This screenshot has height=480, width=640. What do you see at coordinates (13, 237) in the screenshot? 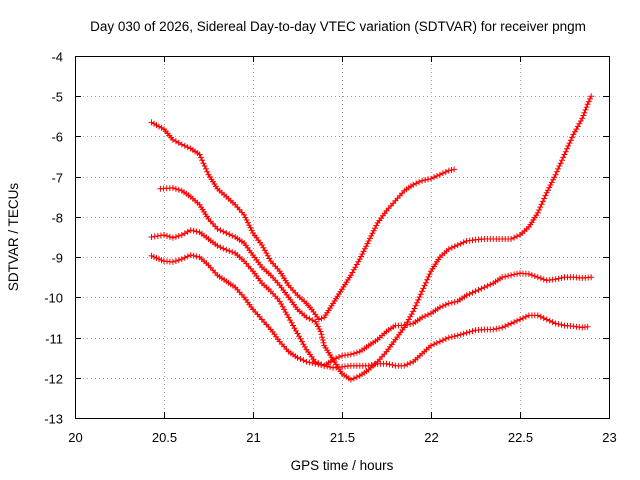
I see `y-axis-label: SDTVAR / TECUs` at bounding box center [13, 237].